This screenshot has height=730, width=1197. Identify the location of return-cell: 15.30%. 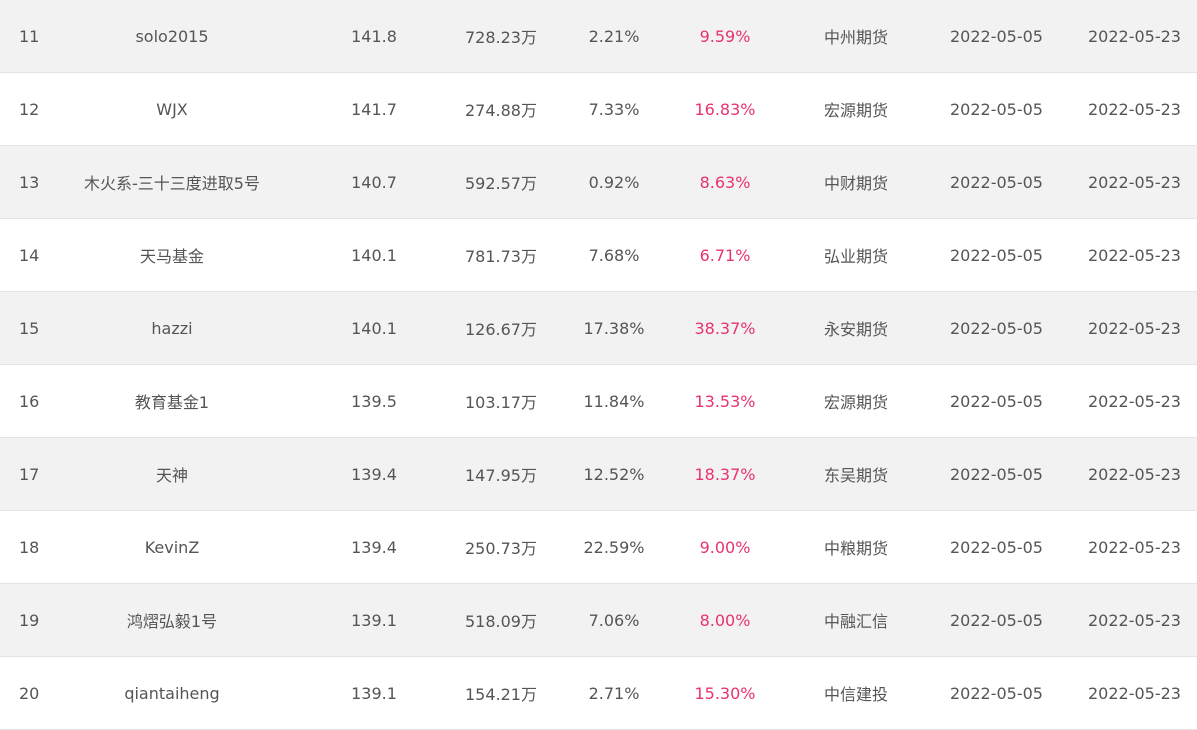
(725, 693).